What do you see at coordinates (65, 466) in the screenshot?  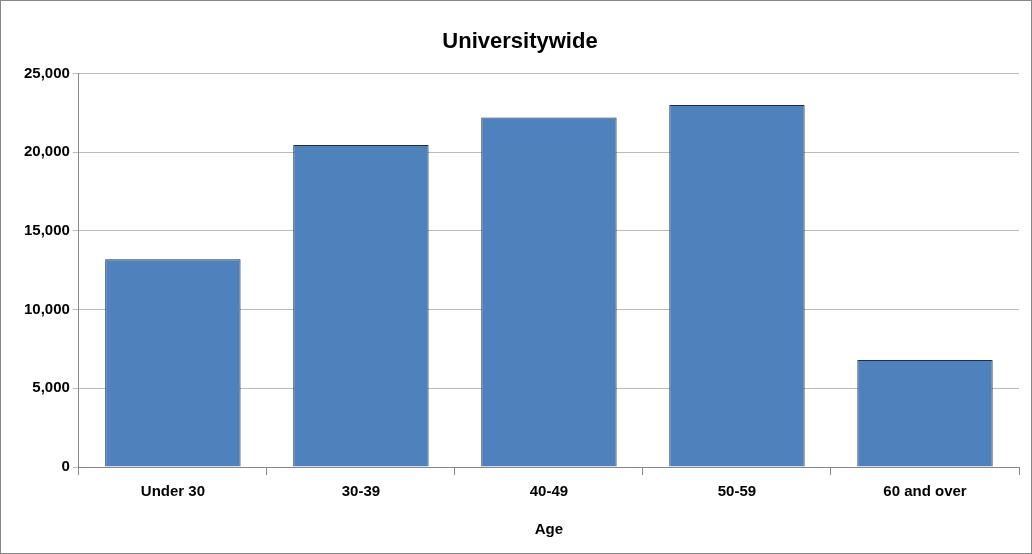 I see `y-tick-label: 0` at bounding box center [65, 466].